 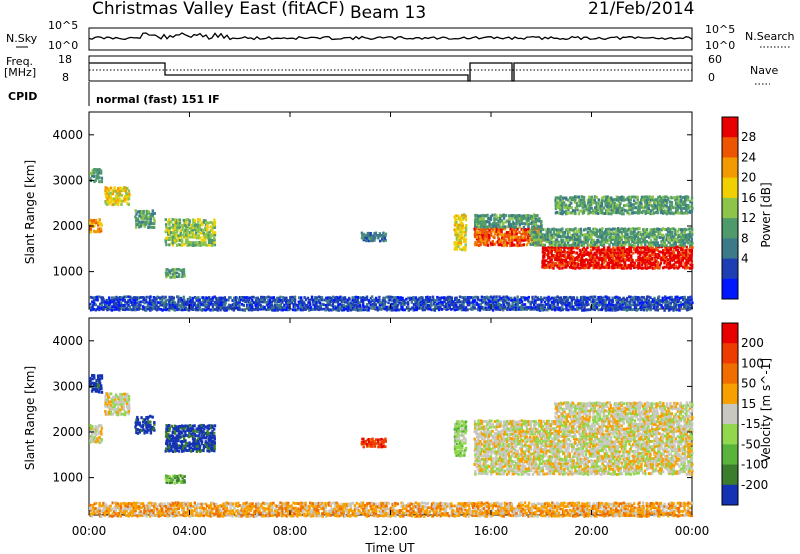 I want to click on noise-tick-right-top: 10^5, so click(x=720, y=29).